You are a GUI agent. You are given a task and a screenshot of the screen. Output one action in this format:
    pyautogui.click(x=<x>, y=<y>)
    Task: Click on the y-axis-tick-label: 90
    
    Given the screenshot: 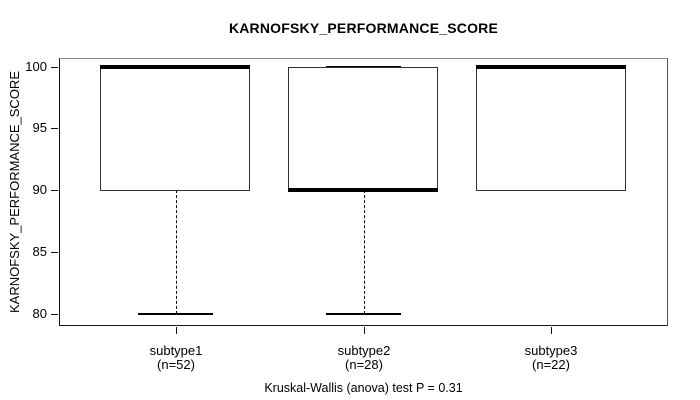 What is the action you would take?
    pyautogui.click(x=39, y=189)
    